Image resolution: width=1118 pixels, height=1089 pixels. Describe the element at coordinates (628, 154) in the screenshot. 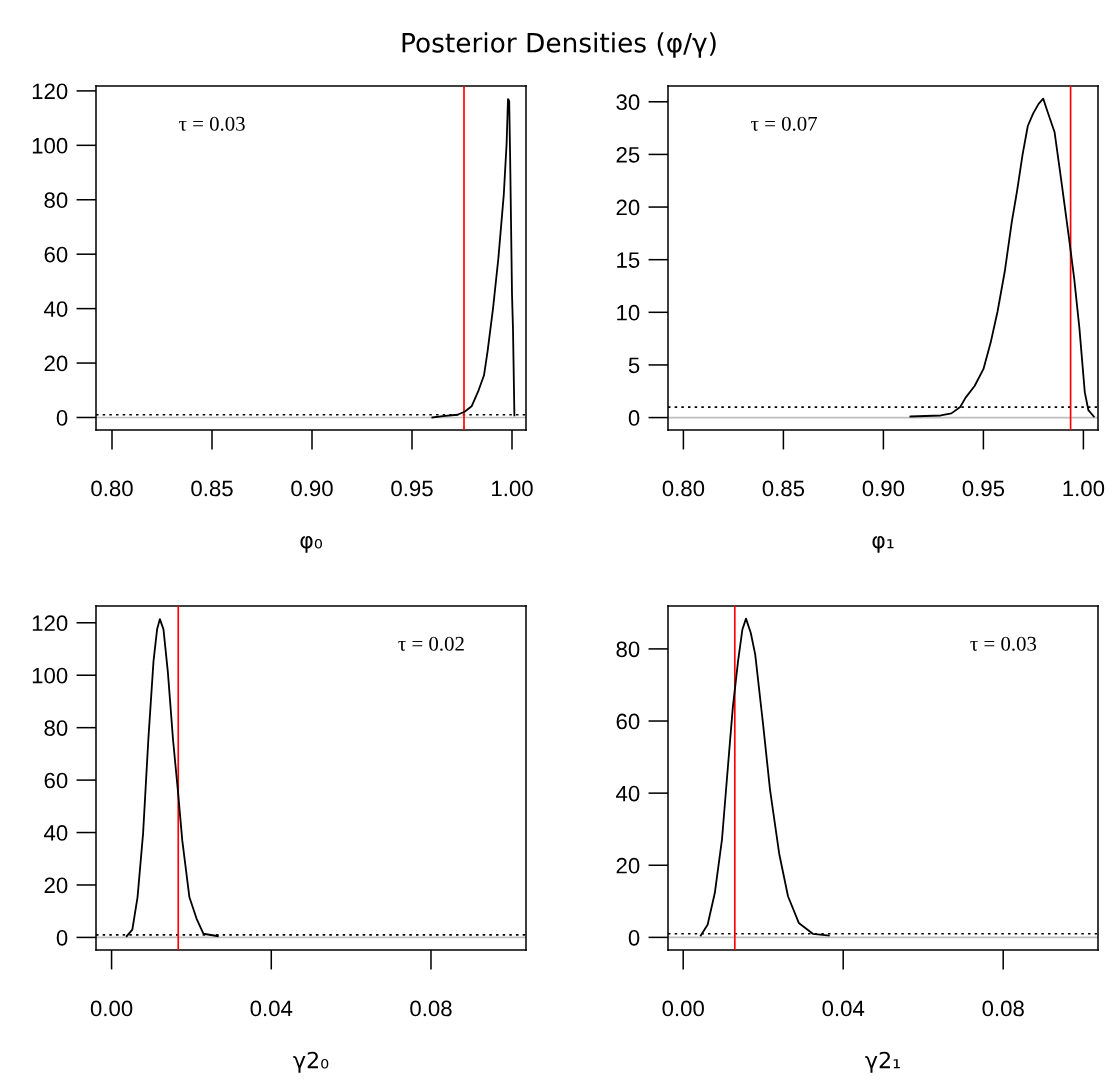

I see `y-tick-label: 25` at that location.